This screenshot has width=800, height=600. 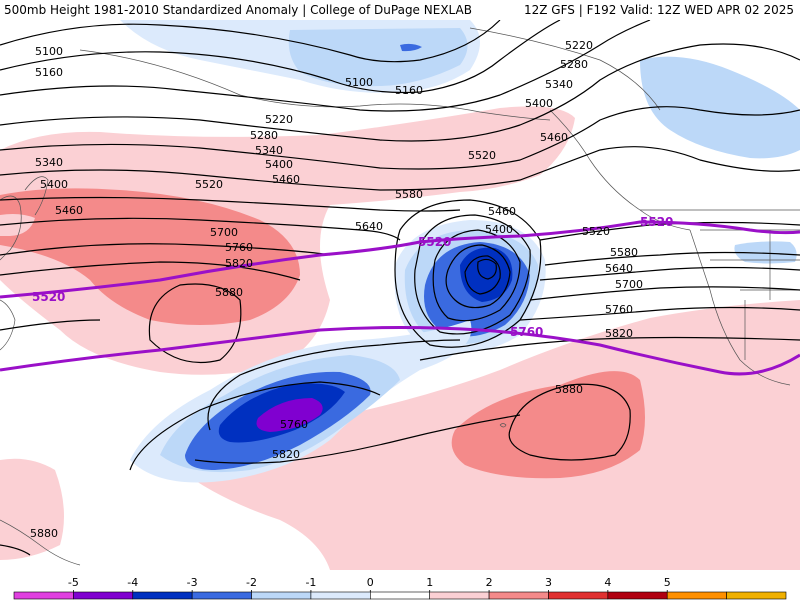 I want to click on anomaly-pos-wpac-mid, so click(x=150, y=256).